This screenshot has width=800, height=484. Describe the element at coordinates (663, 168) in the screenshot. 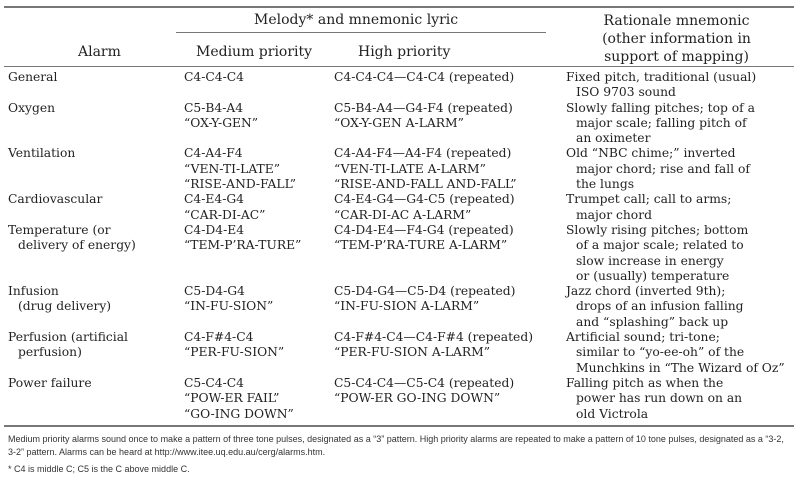

I see `rationale-line: major chord; rise and fall of` at that location.